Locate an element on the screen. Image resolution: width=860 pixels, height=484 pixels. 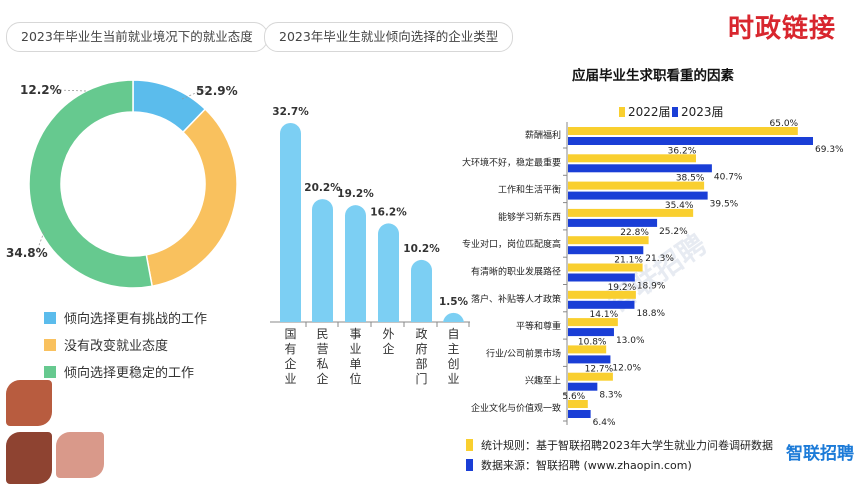
hbar-value-label-2023: 40.7% is located at coordinates (728, 177).